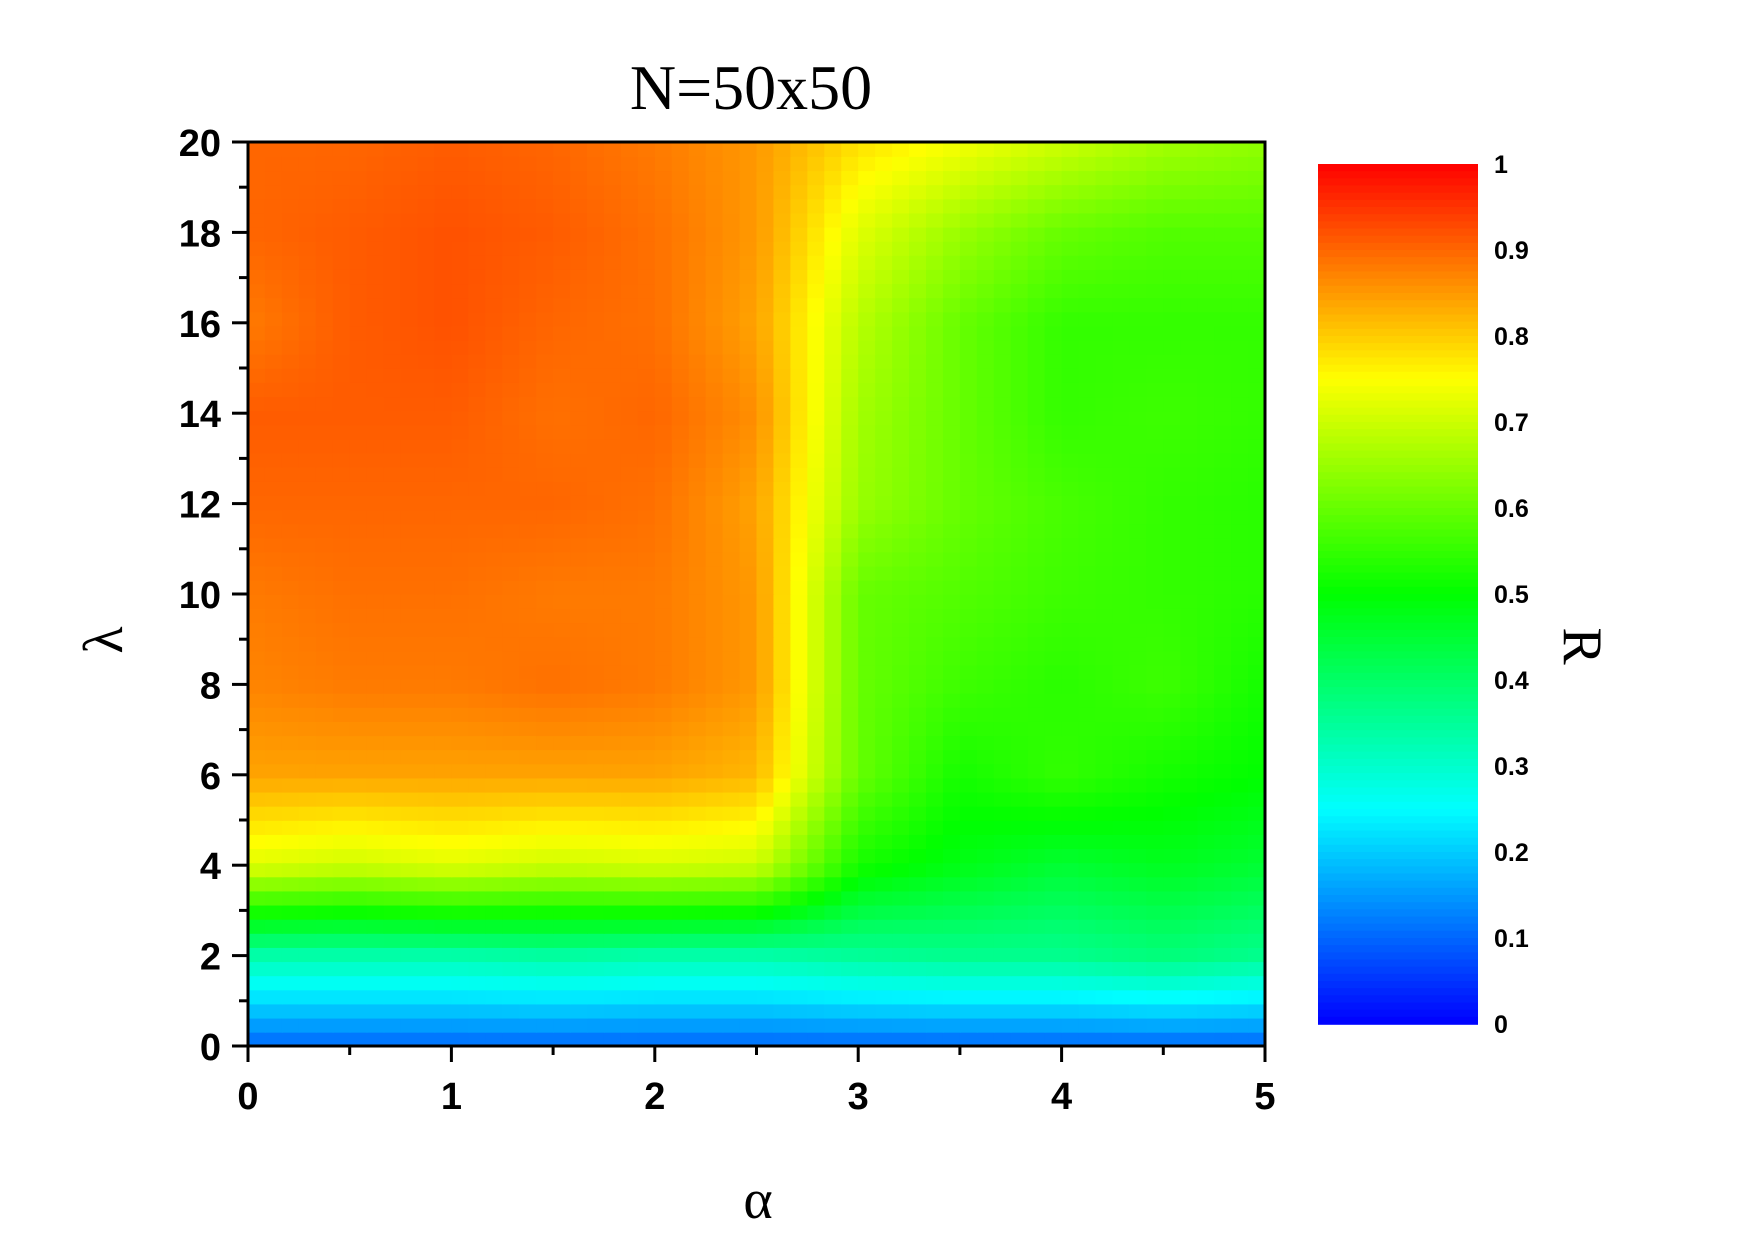 This screenshot has width=1754, height=1239. I want to click on colorbar-tick-label: 0.8, so click(1511, 337).